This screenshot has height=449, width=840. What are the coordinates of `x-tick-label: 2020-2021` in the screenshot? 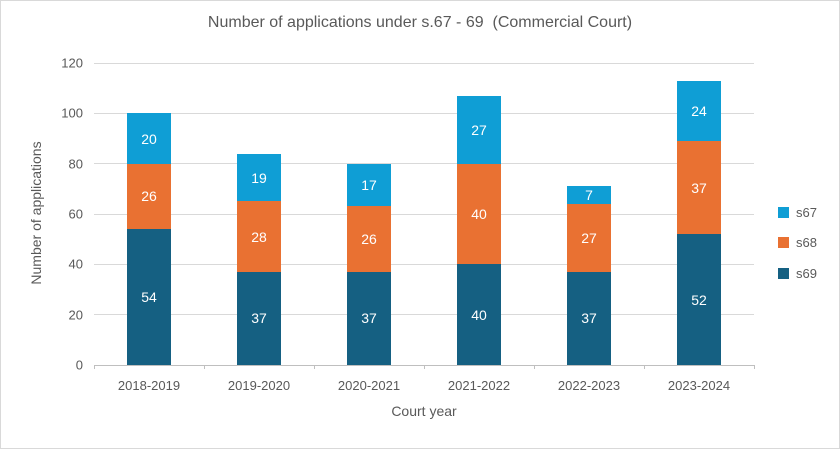 It's located at (369, 385).